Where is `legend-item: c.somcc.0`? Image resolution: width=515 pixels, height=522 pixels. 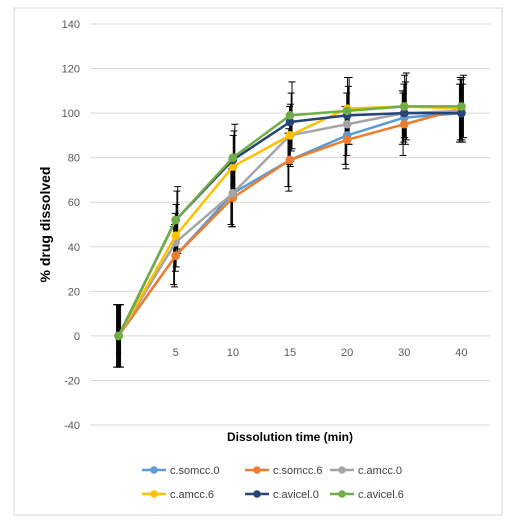
legend-item: c.somcc.0 is located at coordinates (181, 471).